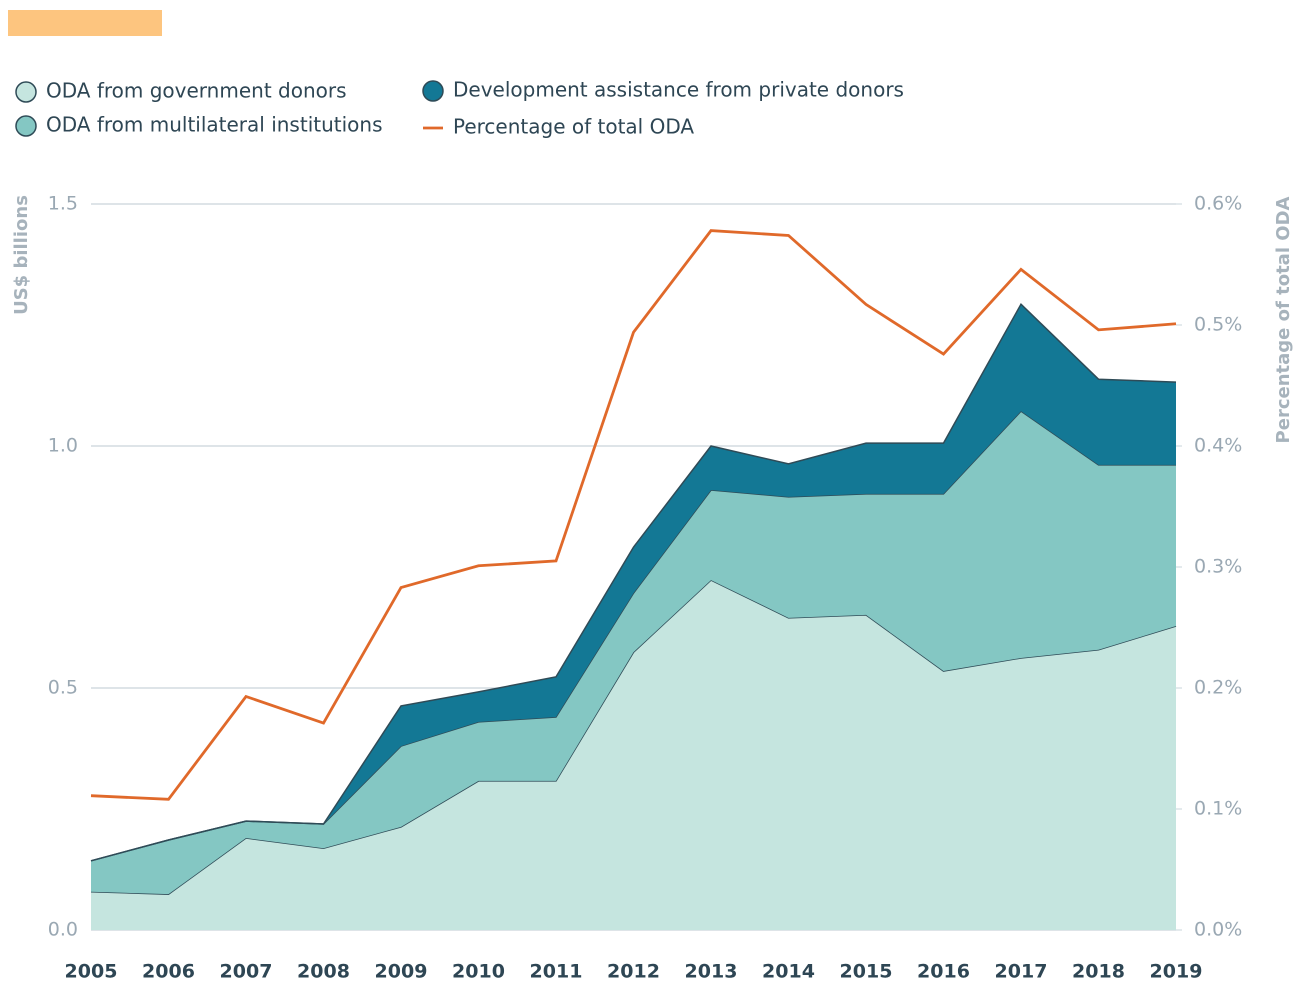 The image size is (1306, 985). What do you see at coordinates (573, 127) in the screenshot?
I see `legend-label: Percentage of total ODA` at bounding box center [573, 127].